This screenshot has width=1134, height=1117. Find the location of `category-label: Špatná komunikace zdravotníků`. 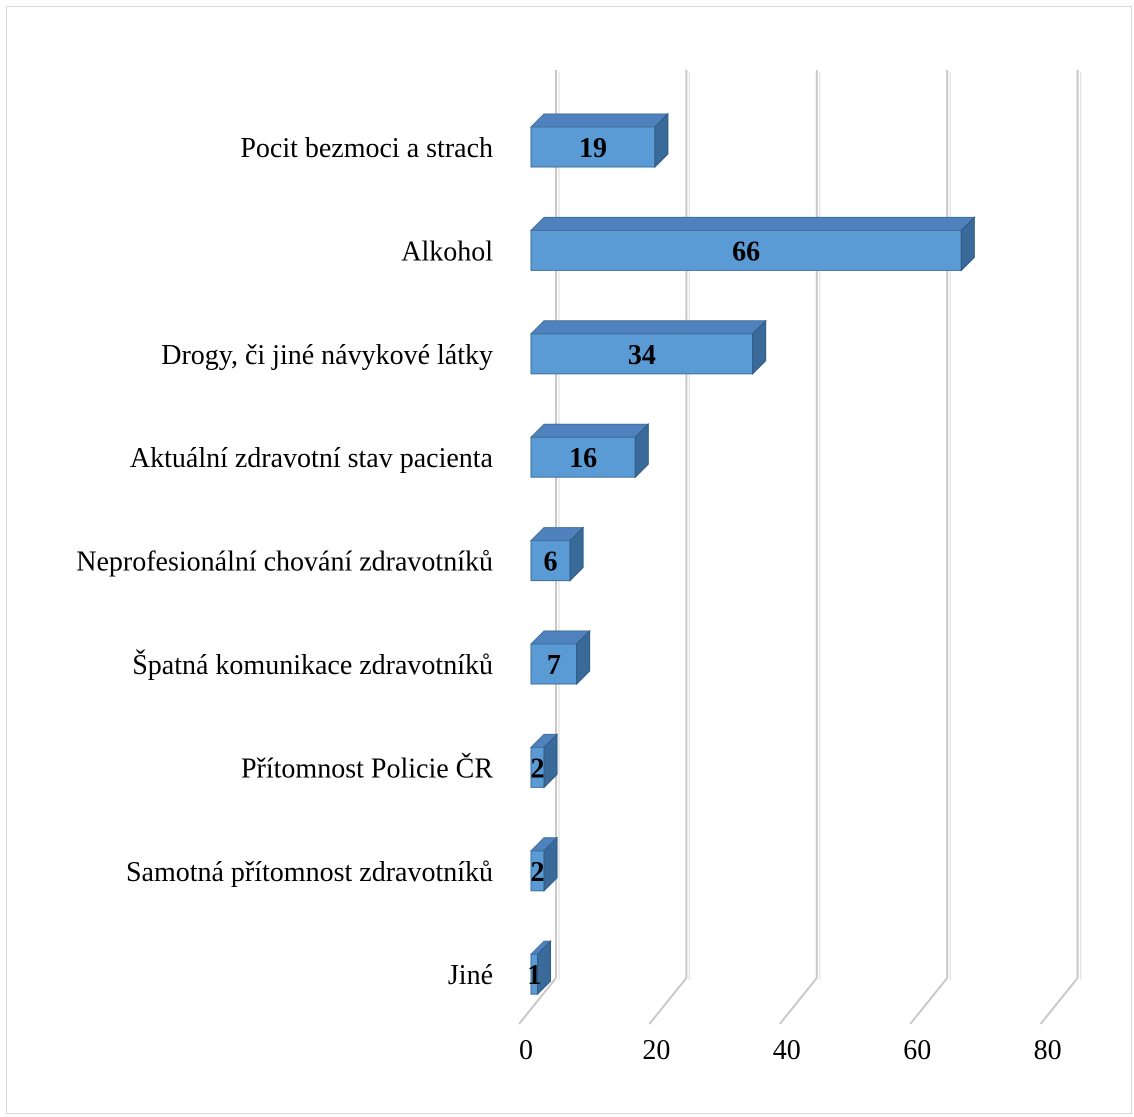

category-label: Špatná komunikace zdravotníků is located at coordinates (312, 665).